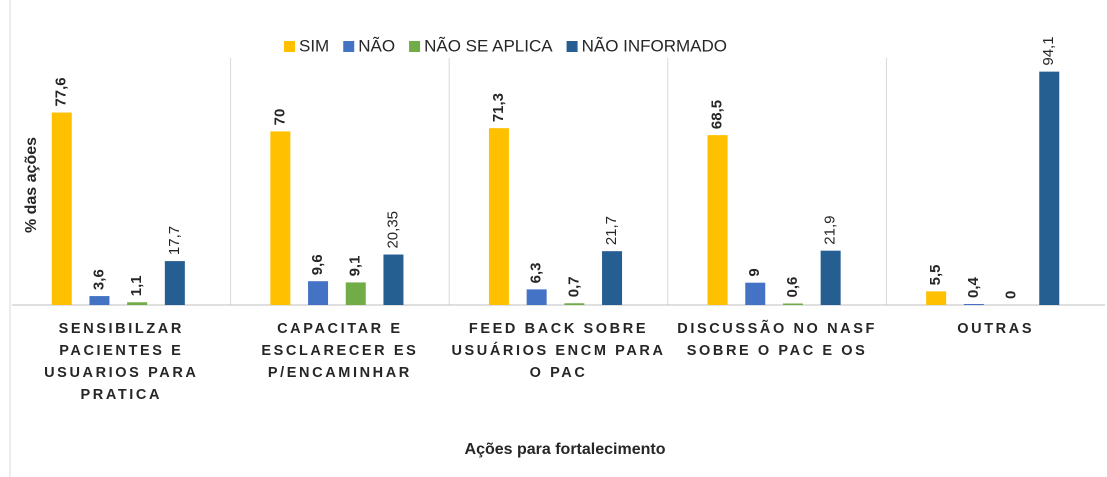 This screenshot has height=477, width=1107. I want to click on value-label: 71,3, so click(498, 107).